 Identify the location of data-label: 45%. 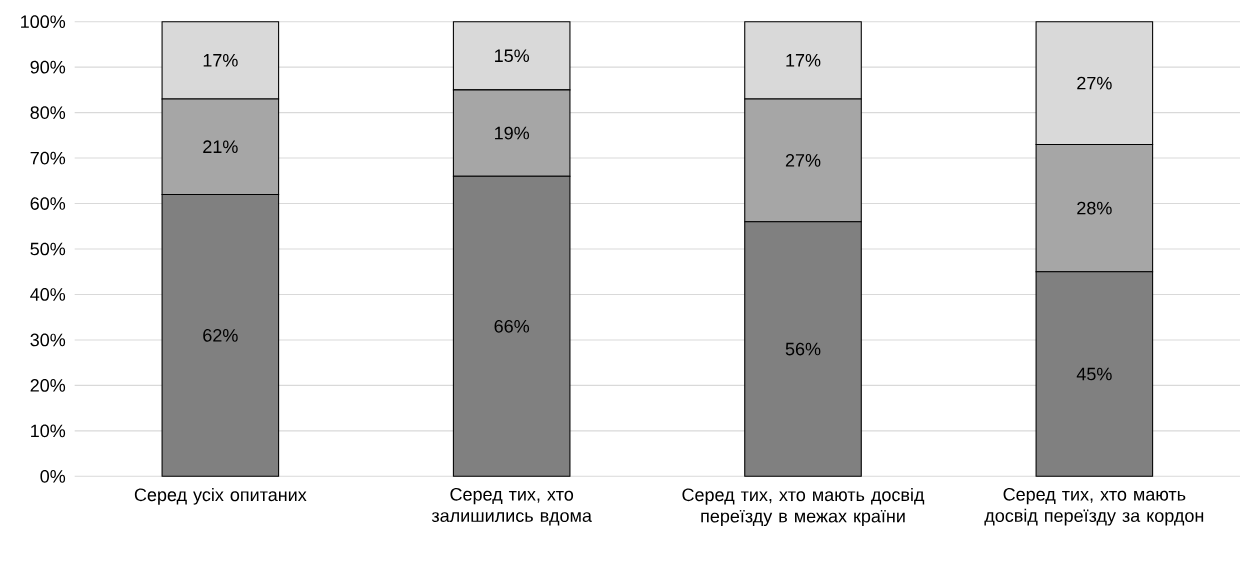
(1094, 374).